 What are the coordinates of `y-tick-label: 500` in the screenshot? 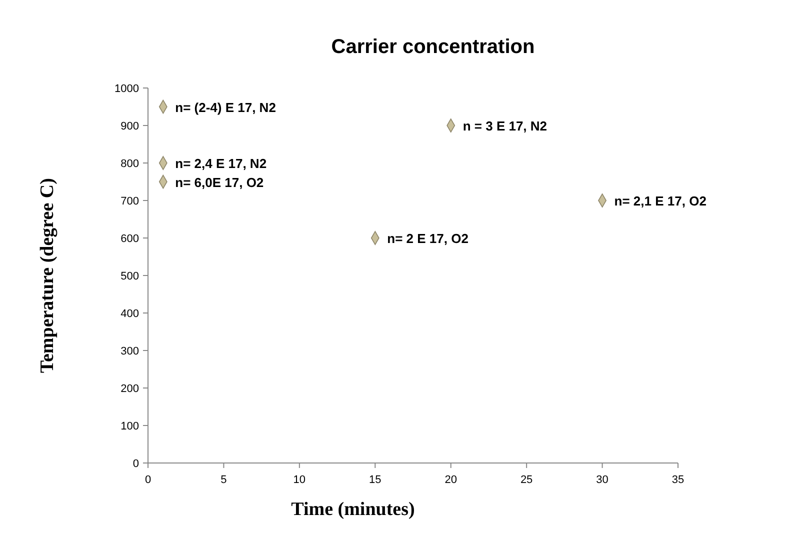 It's located at (129, 276).